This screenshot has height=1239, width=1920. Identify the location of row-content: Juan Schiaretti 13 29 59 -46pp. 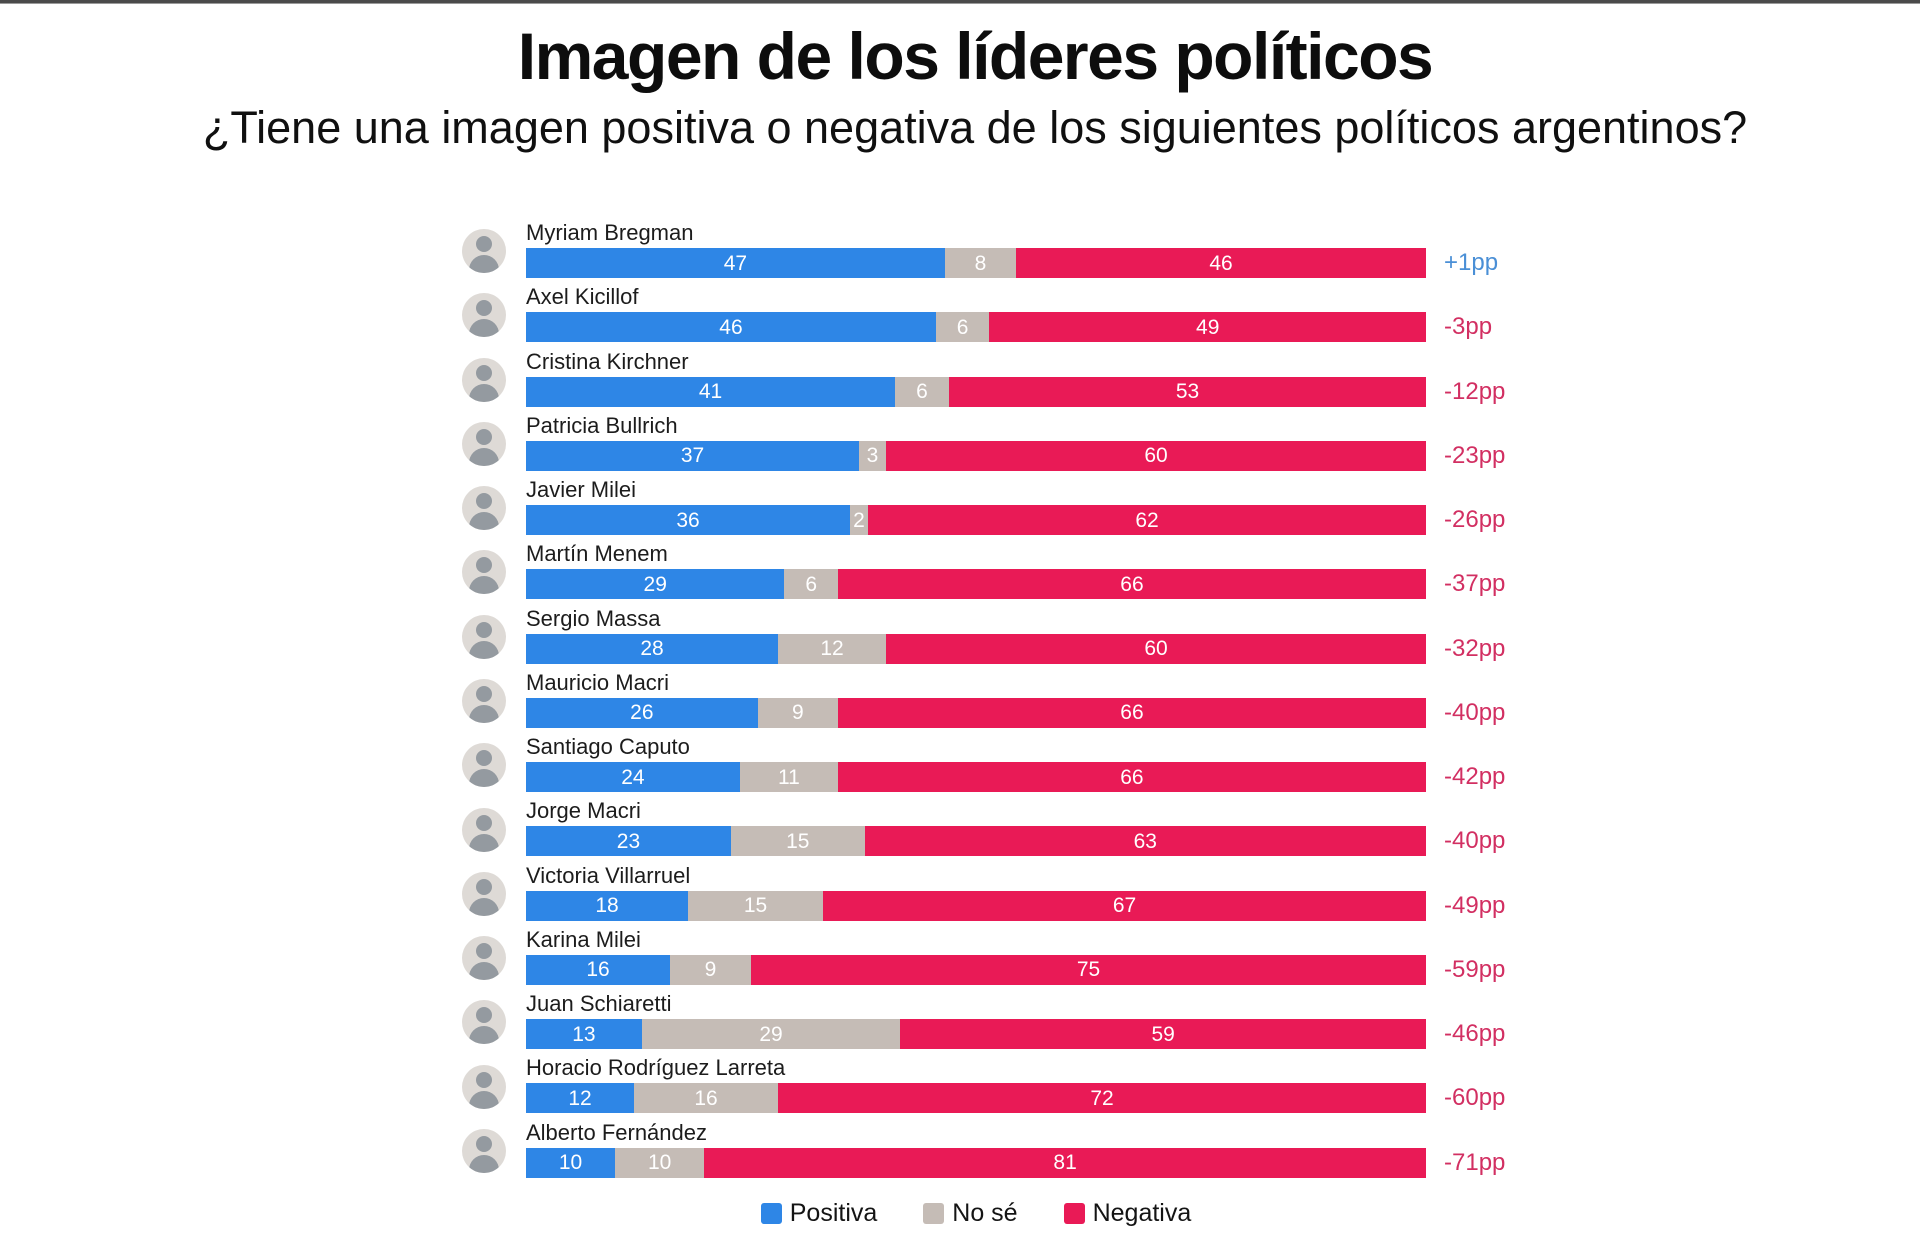
(1045, 1020).